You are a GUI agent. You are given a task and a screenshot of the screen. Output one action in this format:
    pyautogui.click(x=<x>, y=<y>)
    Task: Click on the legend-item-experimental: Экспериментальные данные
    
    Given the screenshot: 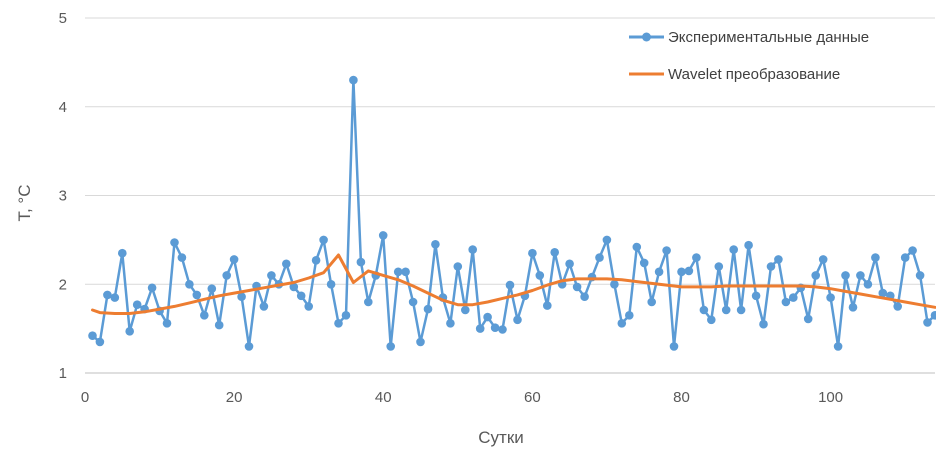 What is the action you would take?
    pyautogui.click(x=749, y=37)
    